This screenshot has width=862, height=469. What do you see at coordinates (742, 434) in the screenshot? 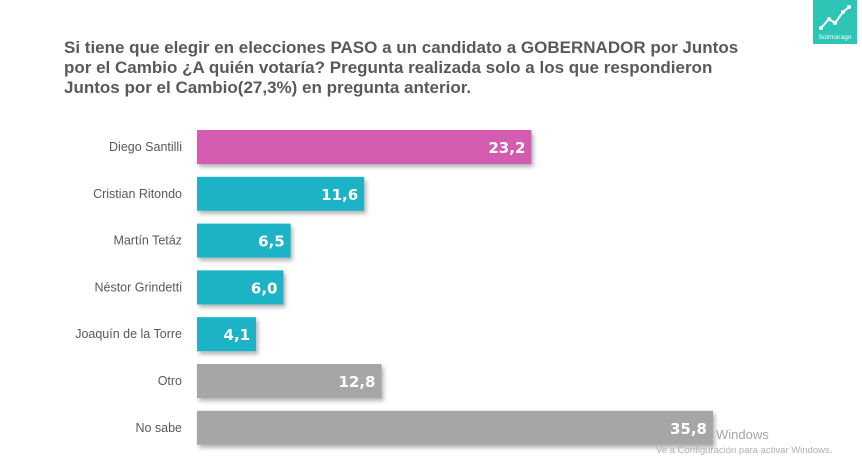
I see `watermark-line1: Windows` at bounding box center [742, 434].